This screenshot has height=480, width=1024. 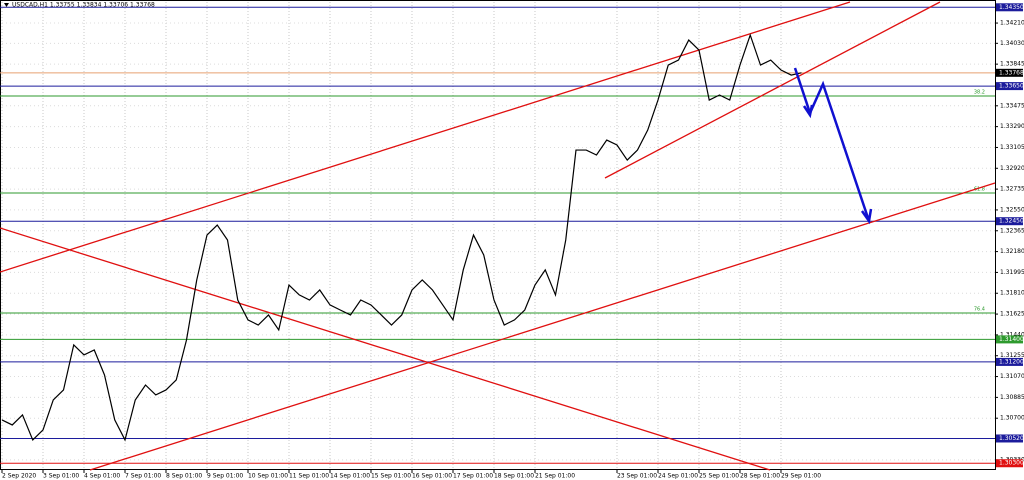 What do you see at coordinates (1012, 251) in the screenshot?
I see `y-tick-label: 1.32180` at bounding box center [1012, 251].